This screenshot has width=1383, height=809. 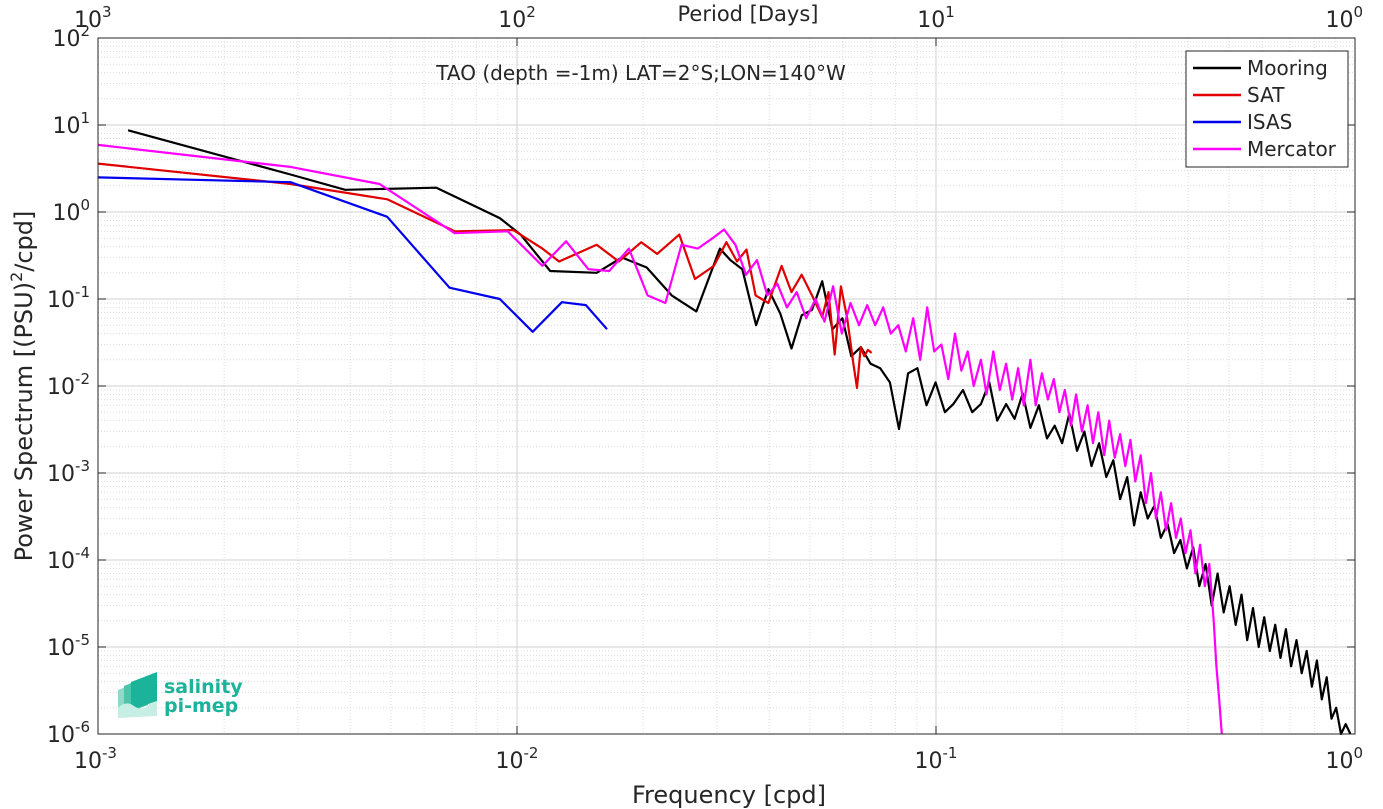 I want to click on y-axis-label-main: Power Spectrum [(PSU), so click(x=24, y=421).